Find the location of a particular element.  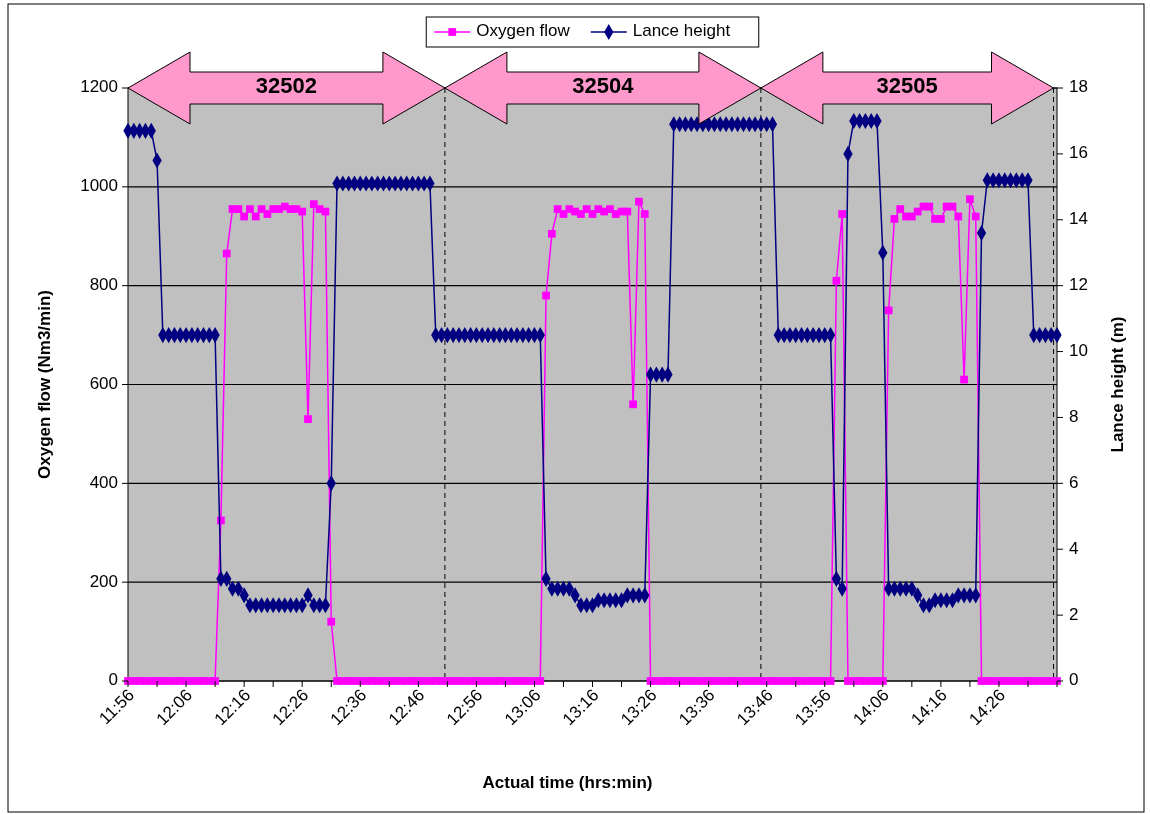

y2-tick-label: 2 is located at coordinates (1074, 614).